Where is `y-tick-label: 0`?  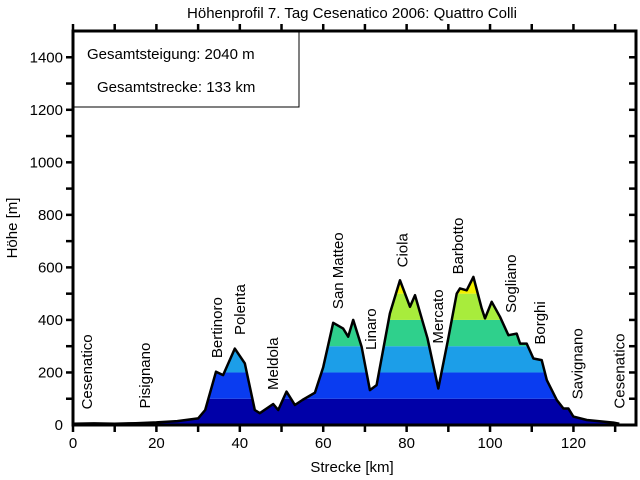 y-tick-label: 0 is located at coordinates (59, 425).